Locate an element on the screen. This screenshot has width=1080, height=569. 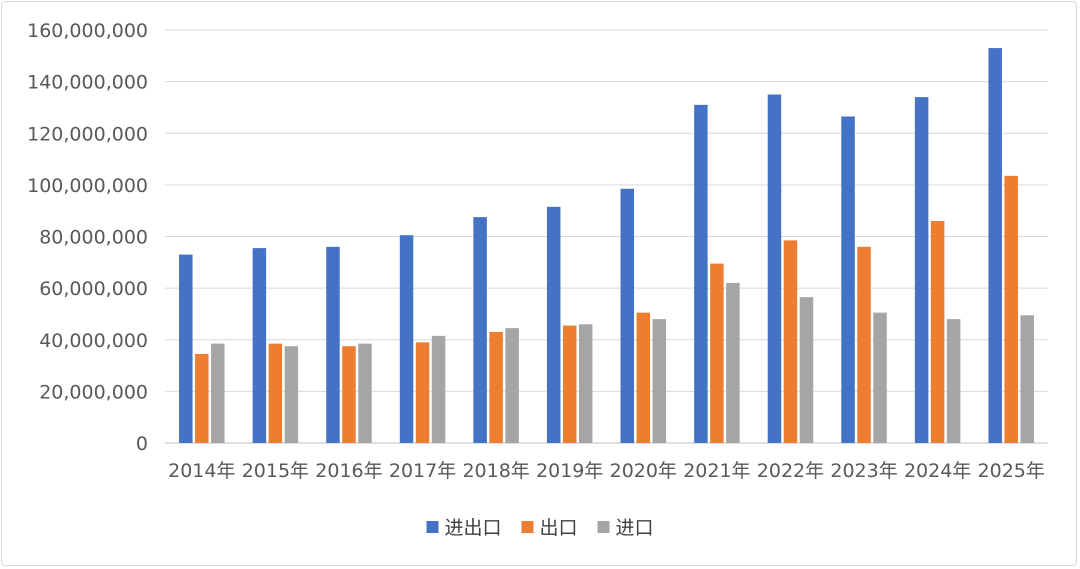
bar-进口-2023年 is located at coordinates (880, 377).